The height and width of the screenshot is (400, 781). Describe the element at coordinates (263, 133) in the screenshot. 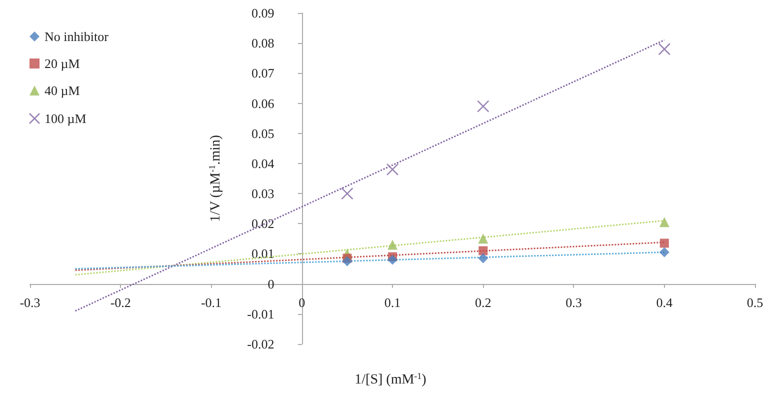

I see `y-tick-label: 0.05` at that location.